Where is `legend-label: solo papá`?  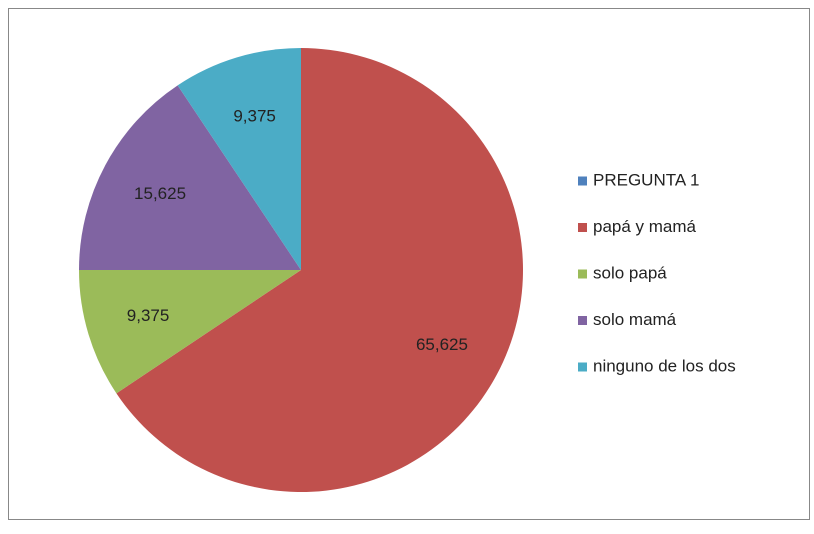
legend-label: solo papá is located at coordinates (630, 272).